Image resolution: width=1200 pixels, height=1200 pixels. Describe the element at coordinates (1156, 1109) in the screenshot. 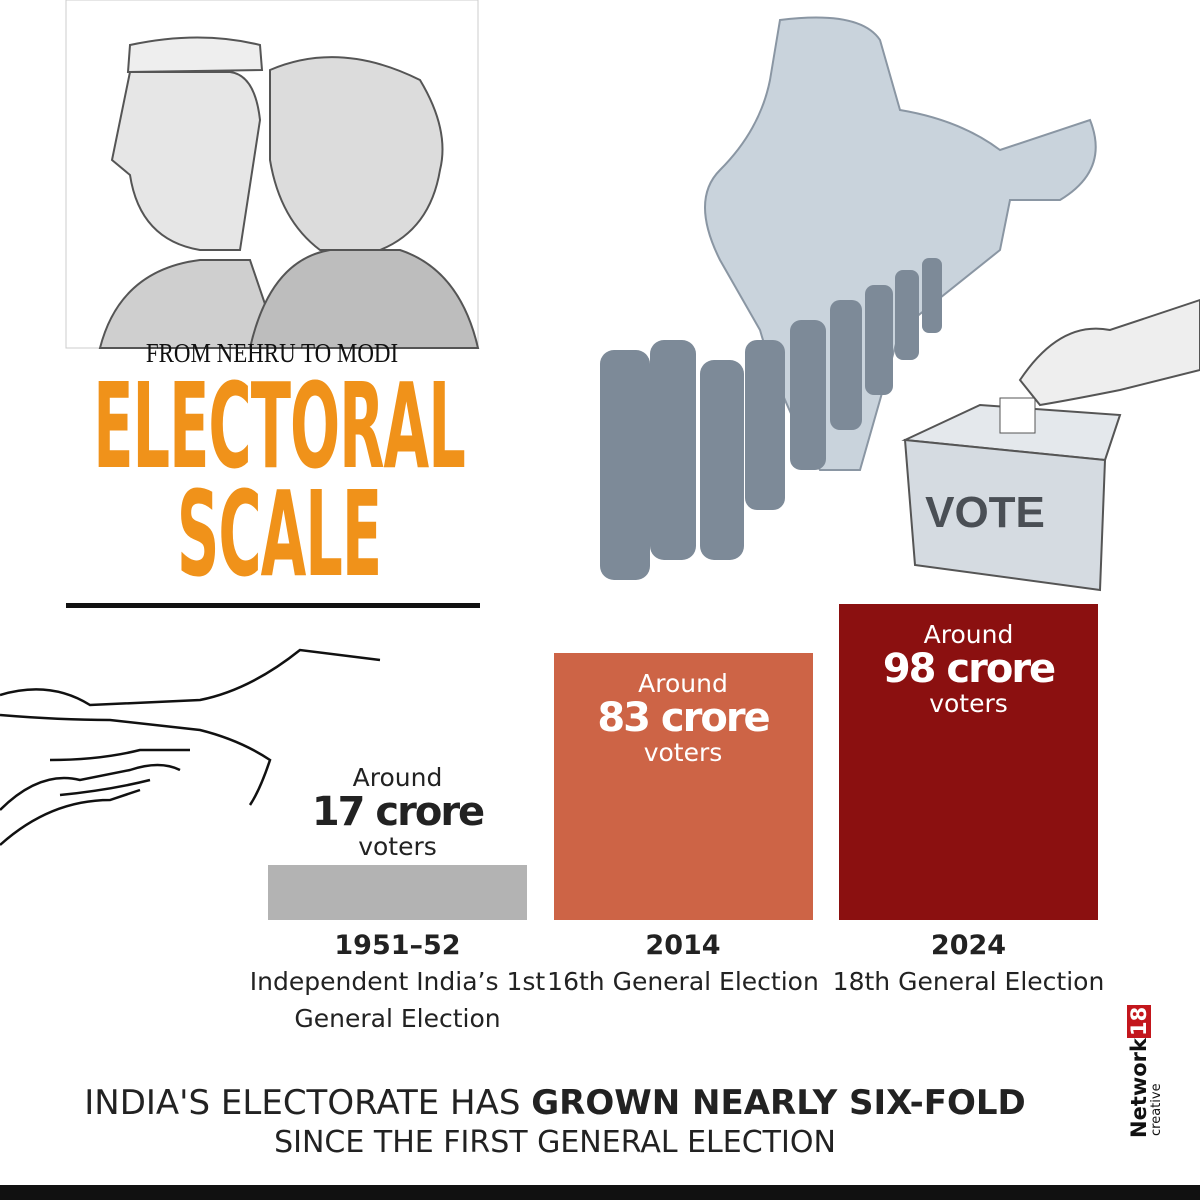

I see `brand-sub: creative` at that location.